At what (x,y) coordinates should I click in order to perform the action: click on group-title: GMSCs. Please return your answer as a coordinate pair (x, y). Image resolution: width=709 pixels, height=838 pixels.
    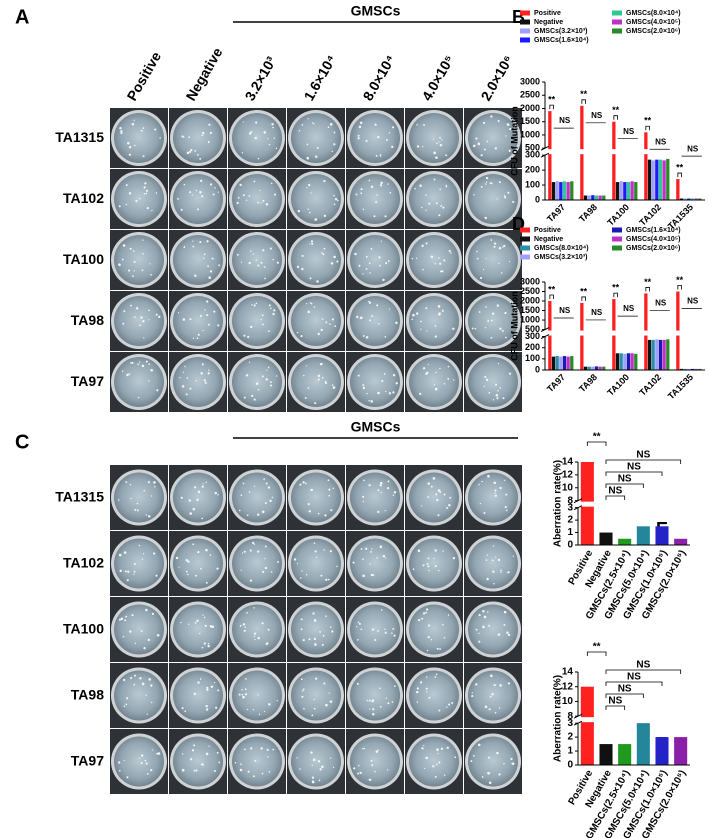
    Looking at the image, I should click on (376, 427).